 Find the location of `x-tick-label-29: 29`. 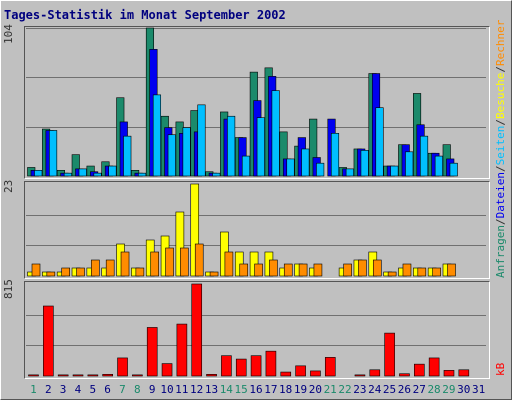

x-tick-label-29: 29 is located at coordinates (448, 389).